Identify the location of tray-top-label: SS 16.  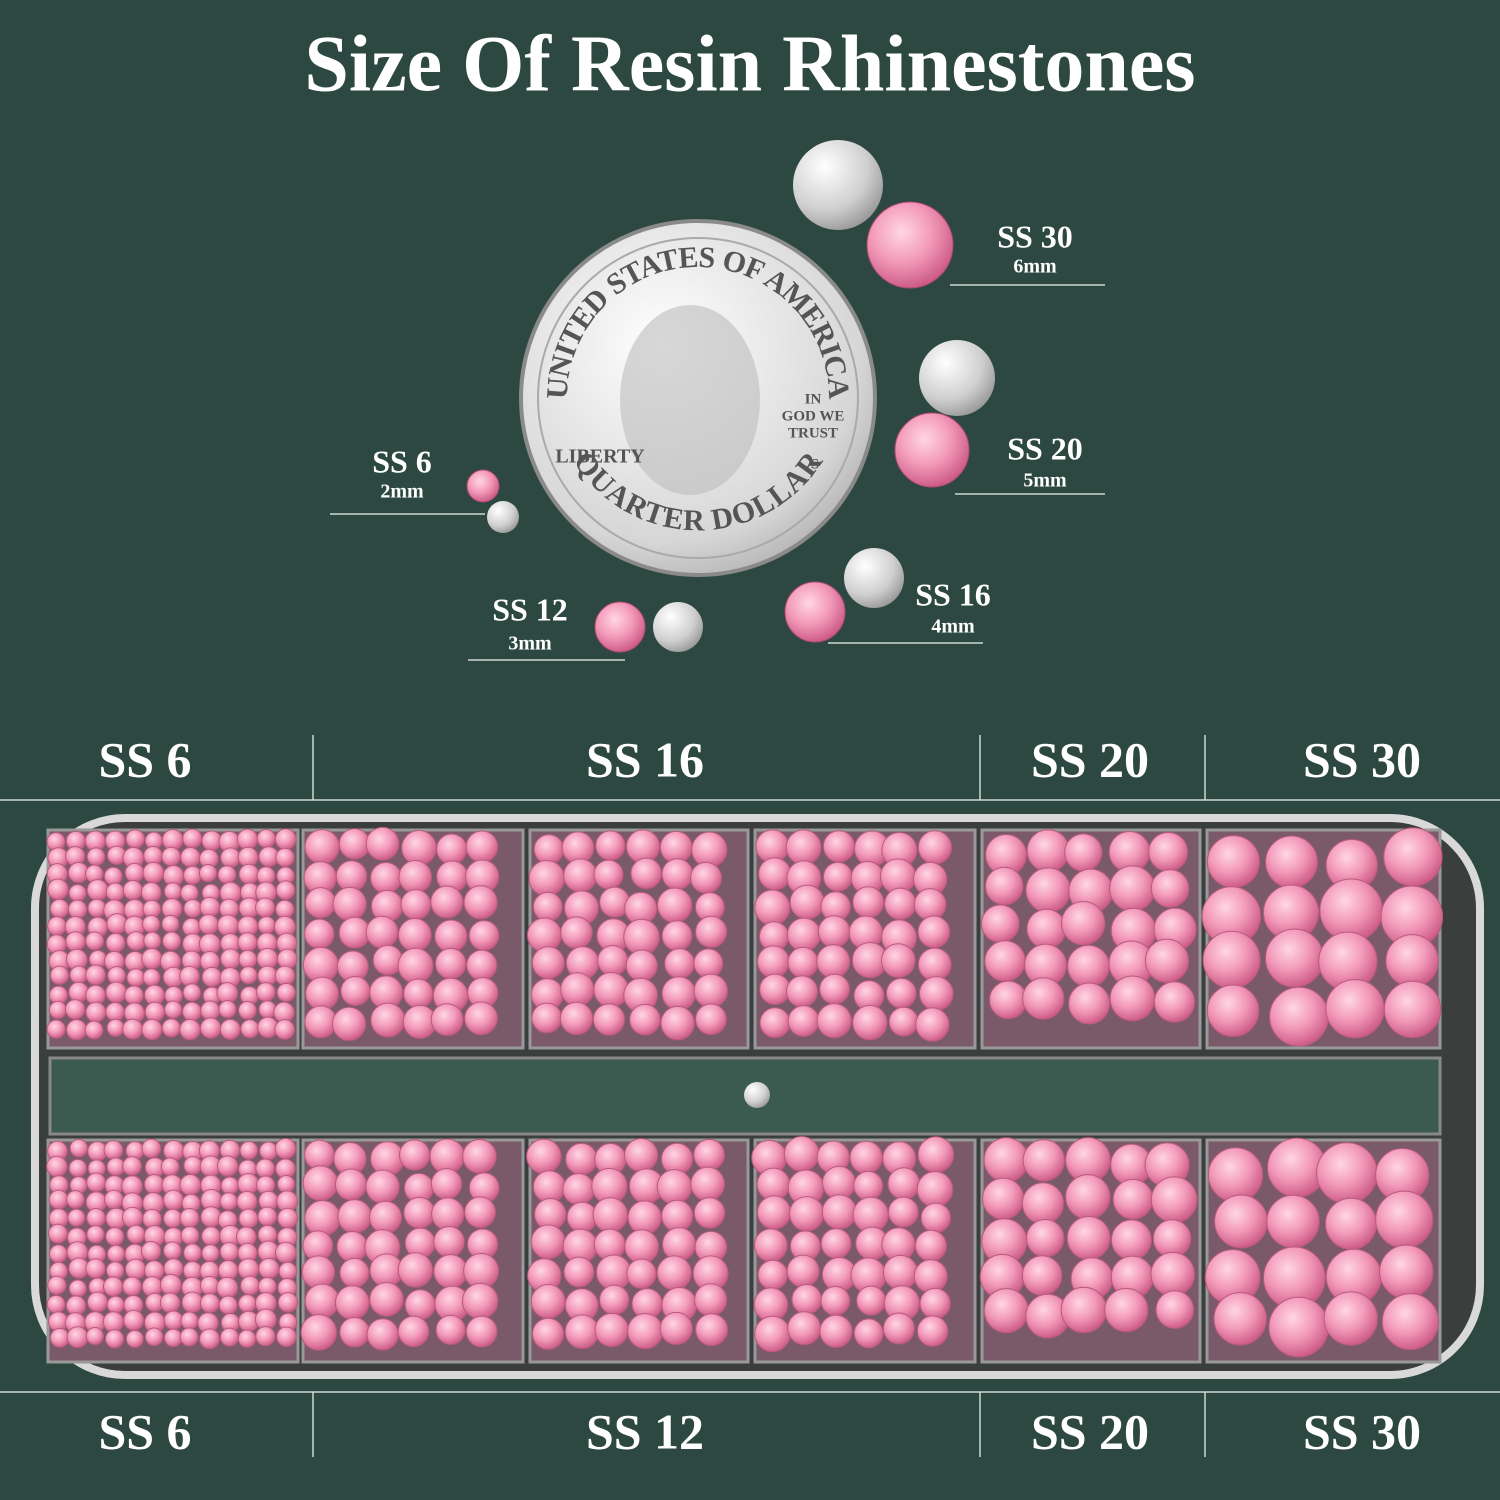
(645, 759).